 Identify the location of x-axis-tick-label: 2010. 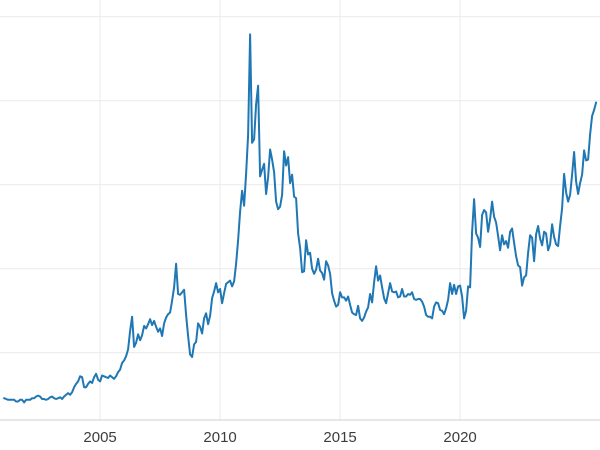
(219, 437).